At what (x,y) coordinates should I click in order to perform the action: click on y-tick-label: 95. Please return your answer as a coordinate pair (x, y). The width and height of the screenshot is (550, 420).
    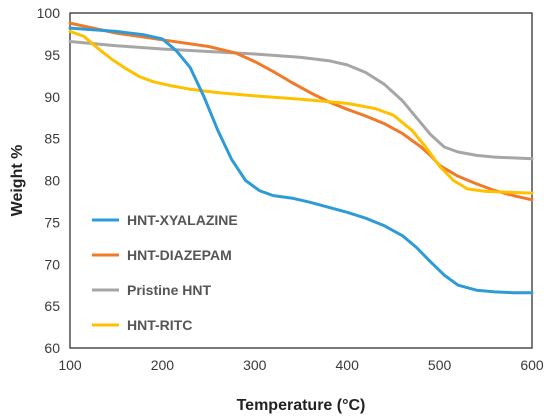
    Looking at the image, I should click on (52, 55).